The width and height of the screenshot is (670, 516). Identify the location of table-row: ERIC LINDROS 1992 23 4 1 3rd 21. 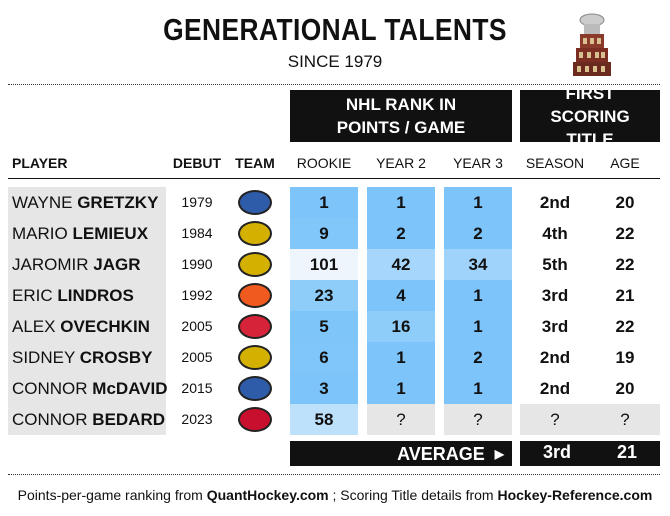
(335, 295).